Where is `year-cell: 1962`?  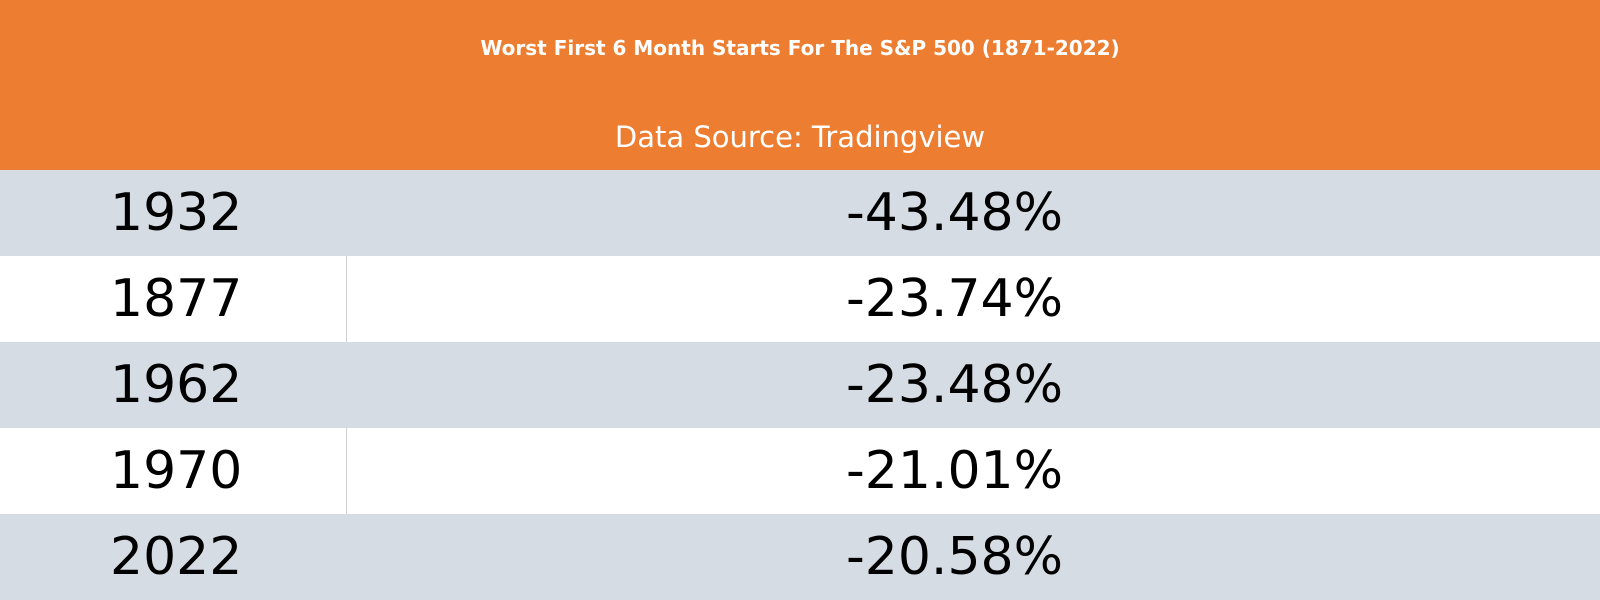
year-cell: 1962 is located at coordinates (176, 385).